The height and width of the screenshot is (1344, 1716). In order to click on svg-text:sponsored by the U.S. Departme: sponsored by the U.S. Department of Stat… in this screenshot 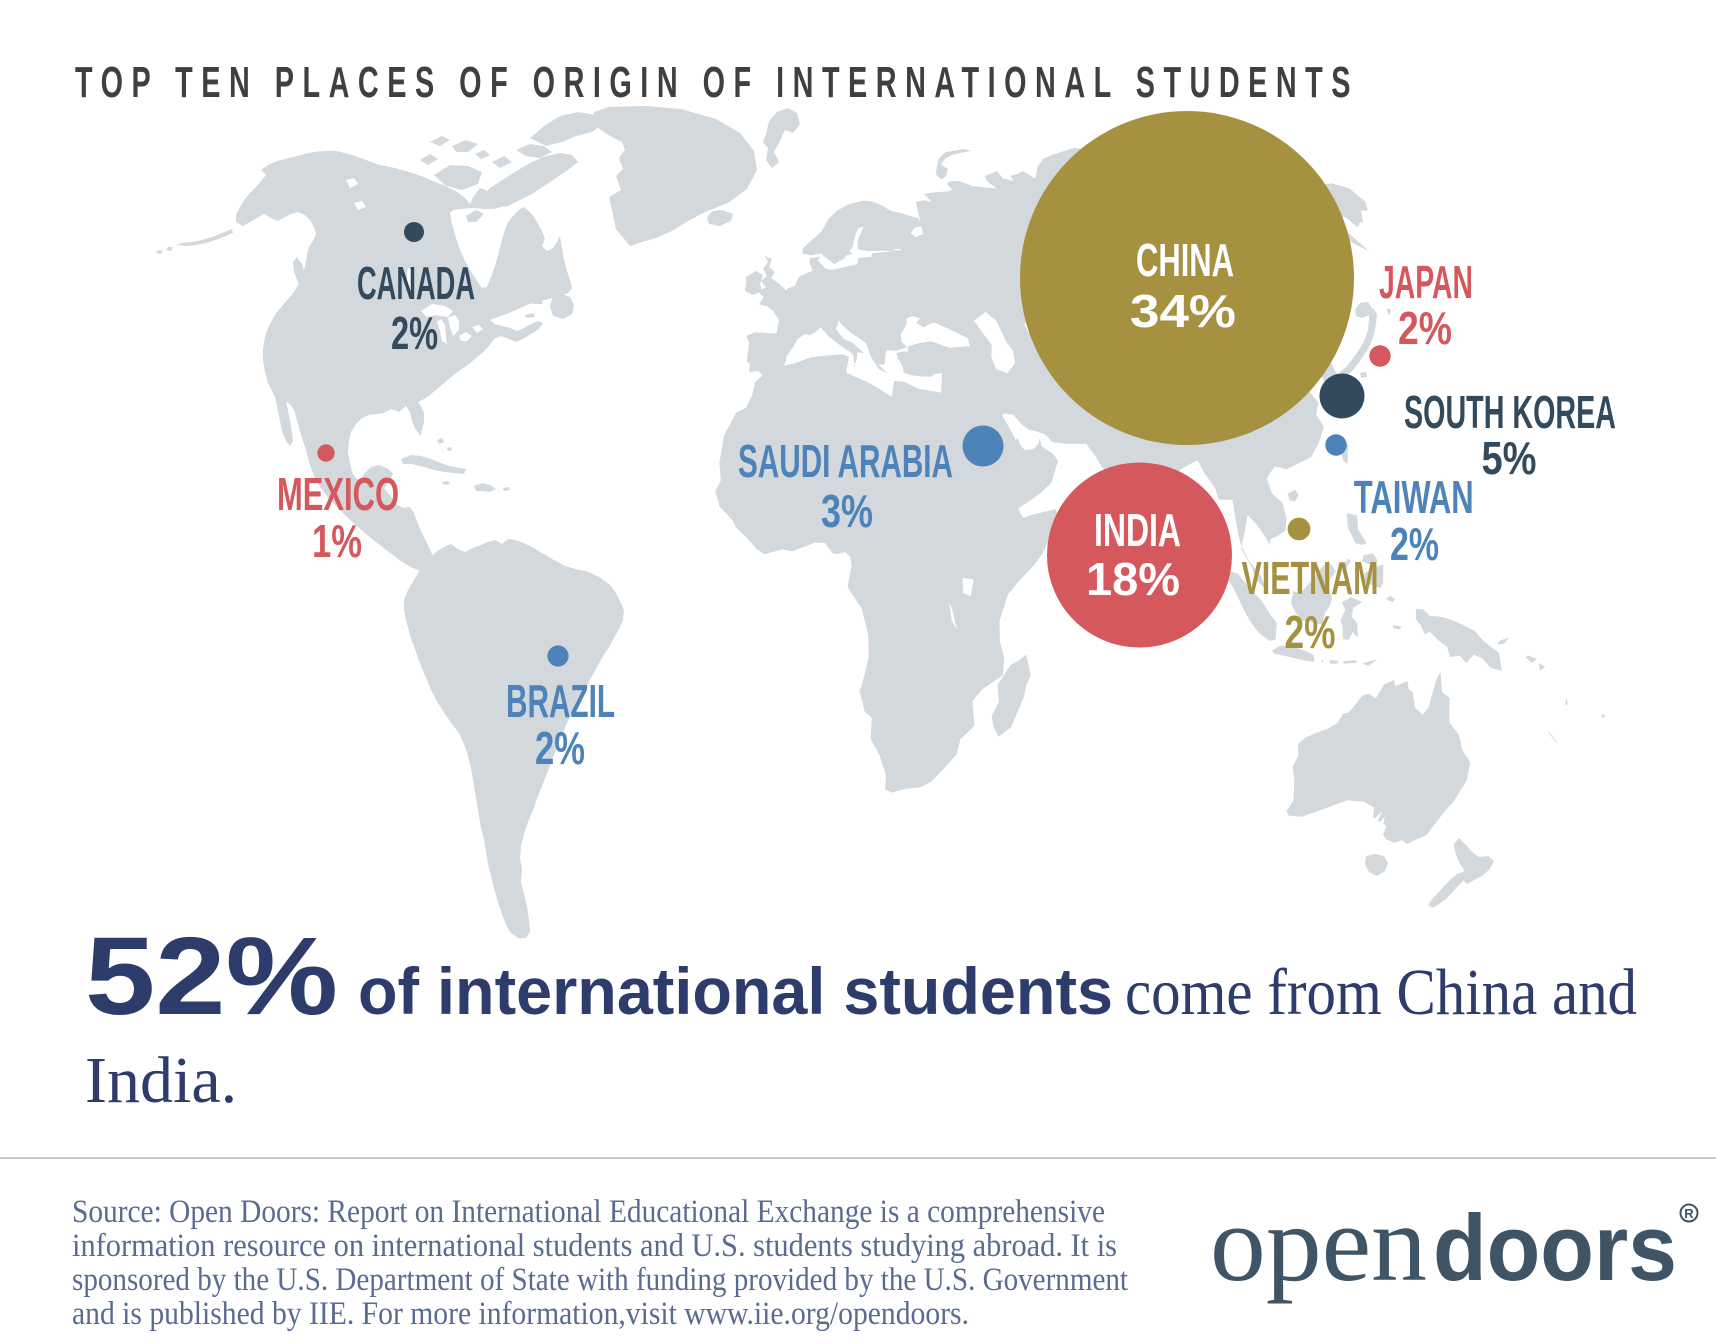, I will do `click(600, 1280)`.